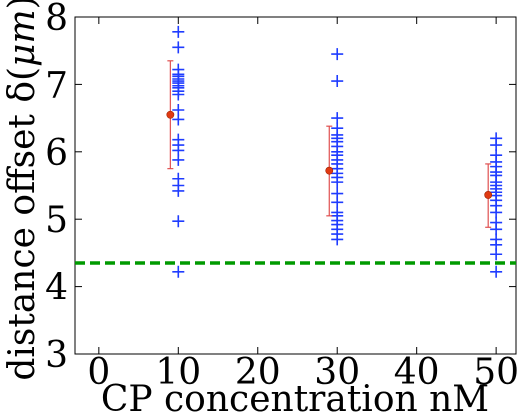 The width and height of the screenshot is (525, 419). Describe the element at coordinates (22, 38) in the screenshot. I see `y-axis-label-unit: μm` at that location.